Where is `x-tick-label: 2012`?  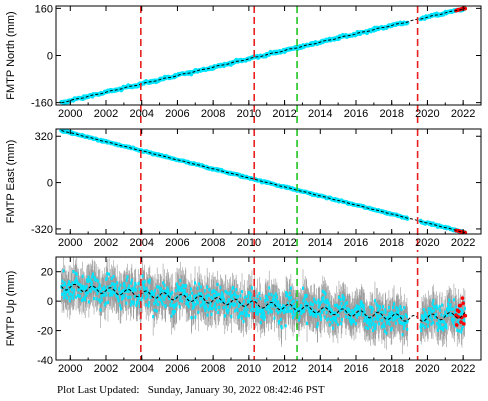
x-tick-label: 2012 is located at coordinates (284, 369).